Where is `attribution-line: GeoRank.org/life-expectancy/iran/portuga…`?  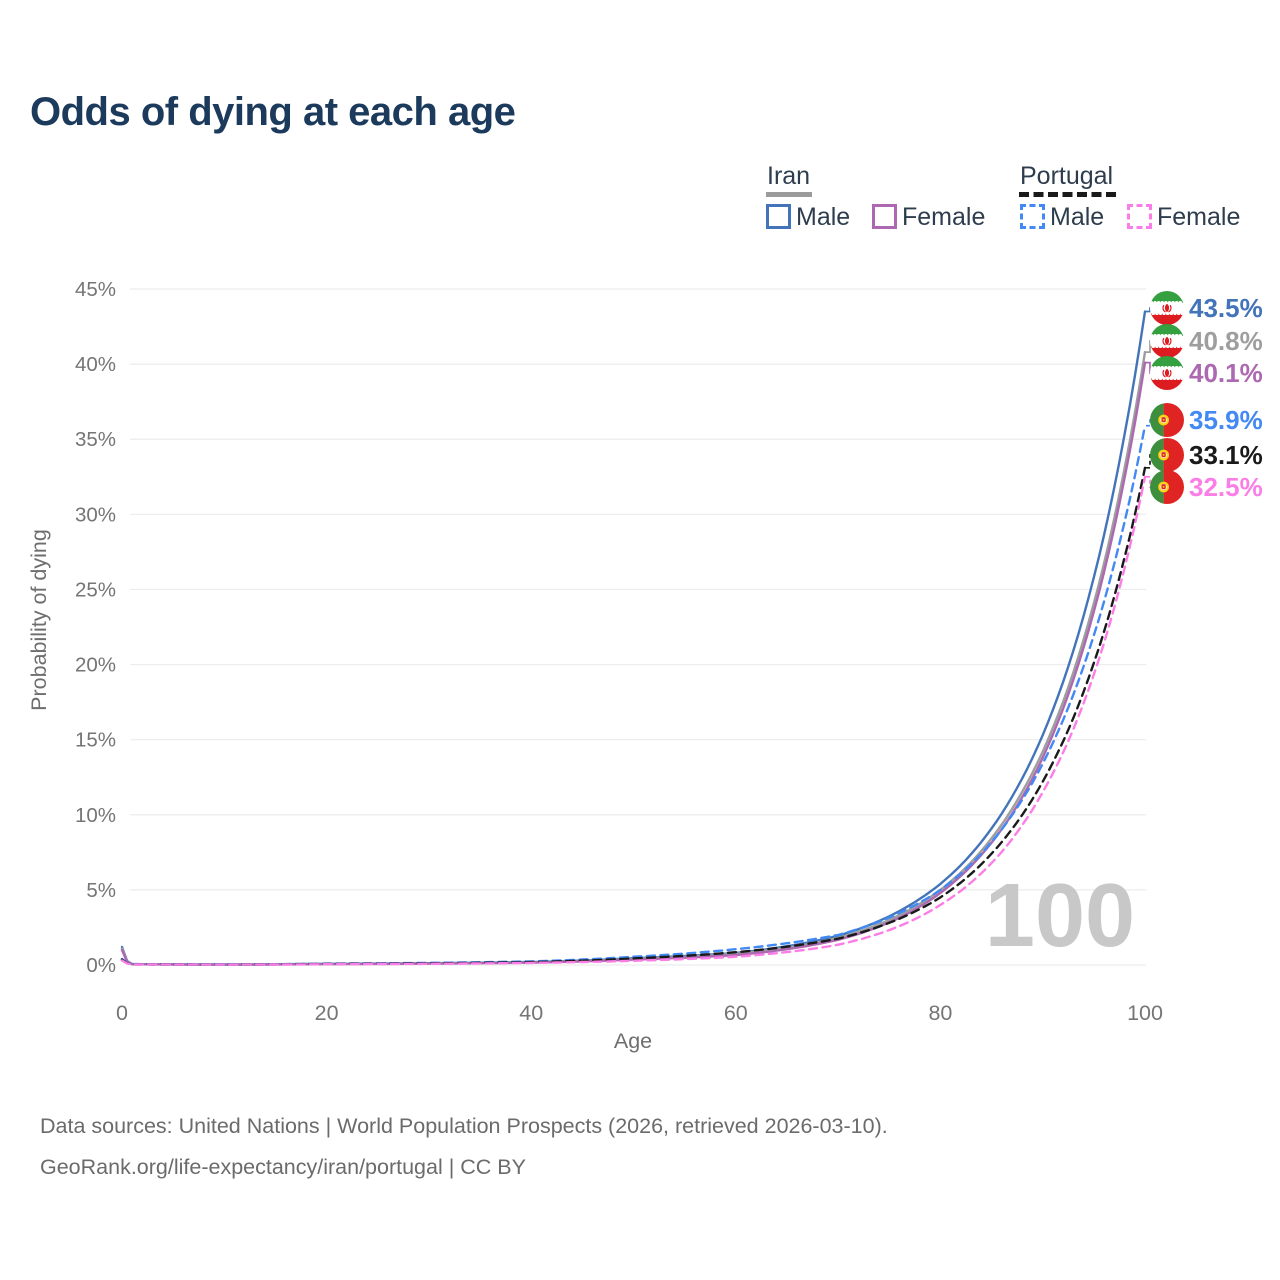 attribution-line: GeoRank.org/life-expectancy/iran/portuga… is located at coordinates (283, 1167).